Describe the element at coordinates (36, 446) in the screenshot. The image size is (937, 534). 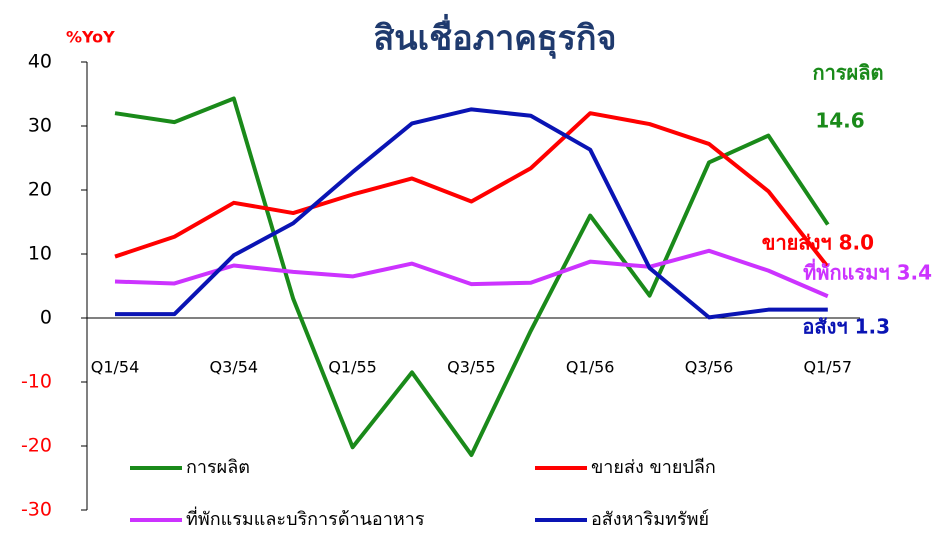
I see `y-tick-label: -20` at that location.